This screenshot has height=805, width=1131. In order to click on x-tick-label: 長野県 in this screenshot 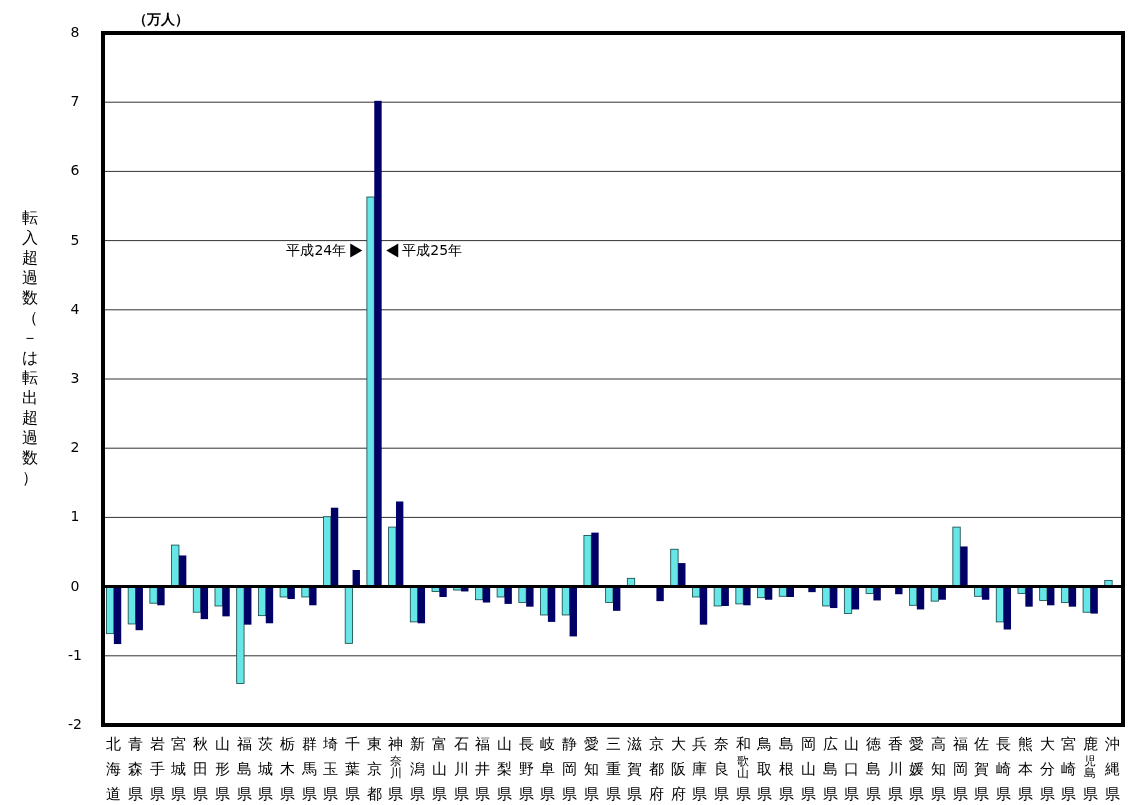, I will do `click(526, 769)`.